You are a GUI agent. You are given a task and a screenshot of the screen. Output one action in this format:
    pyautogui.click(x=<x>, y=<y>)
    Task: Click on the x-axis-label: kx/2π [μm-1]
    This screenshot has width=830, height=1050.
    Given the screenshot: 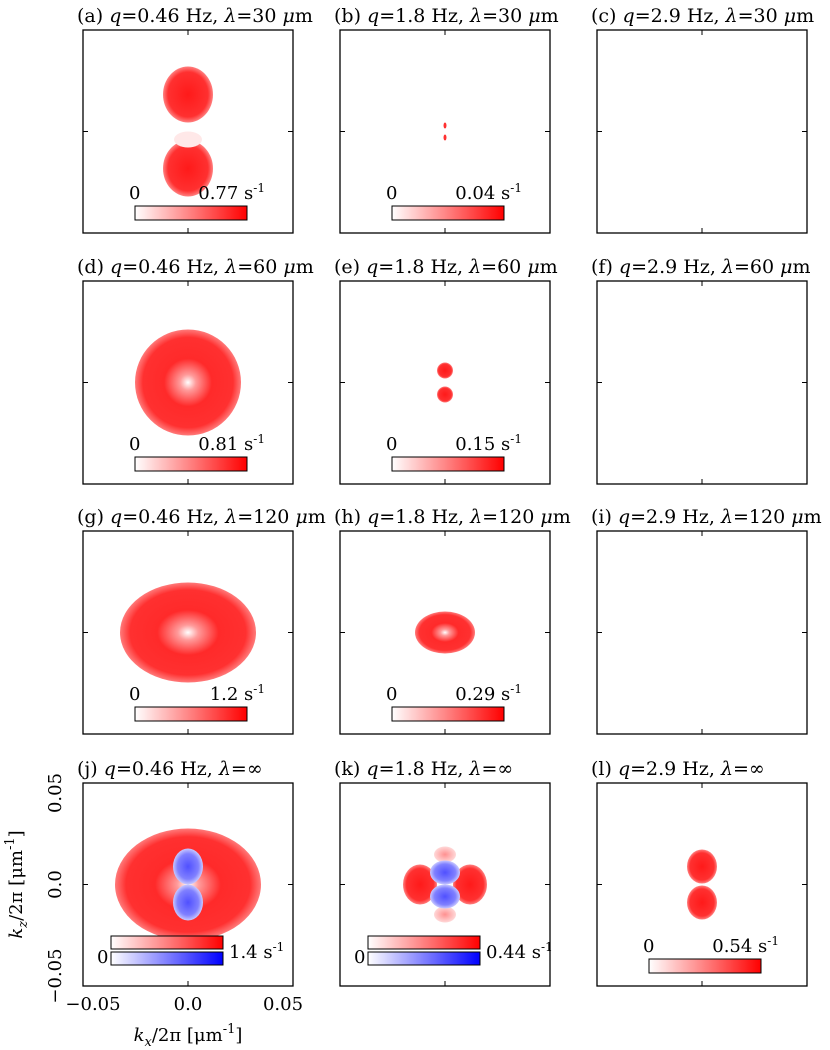 What is the action you would take?
    pyautogui.click(x=188, y=1036)
    